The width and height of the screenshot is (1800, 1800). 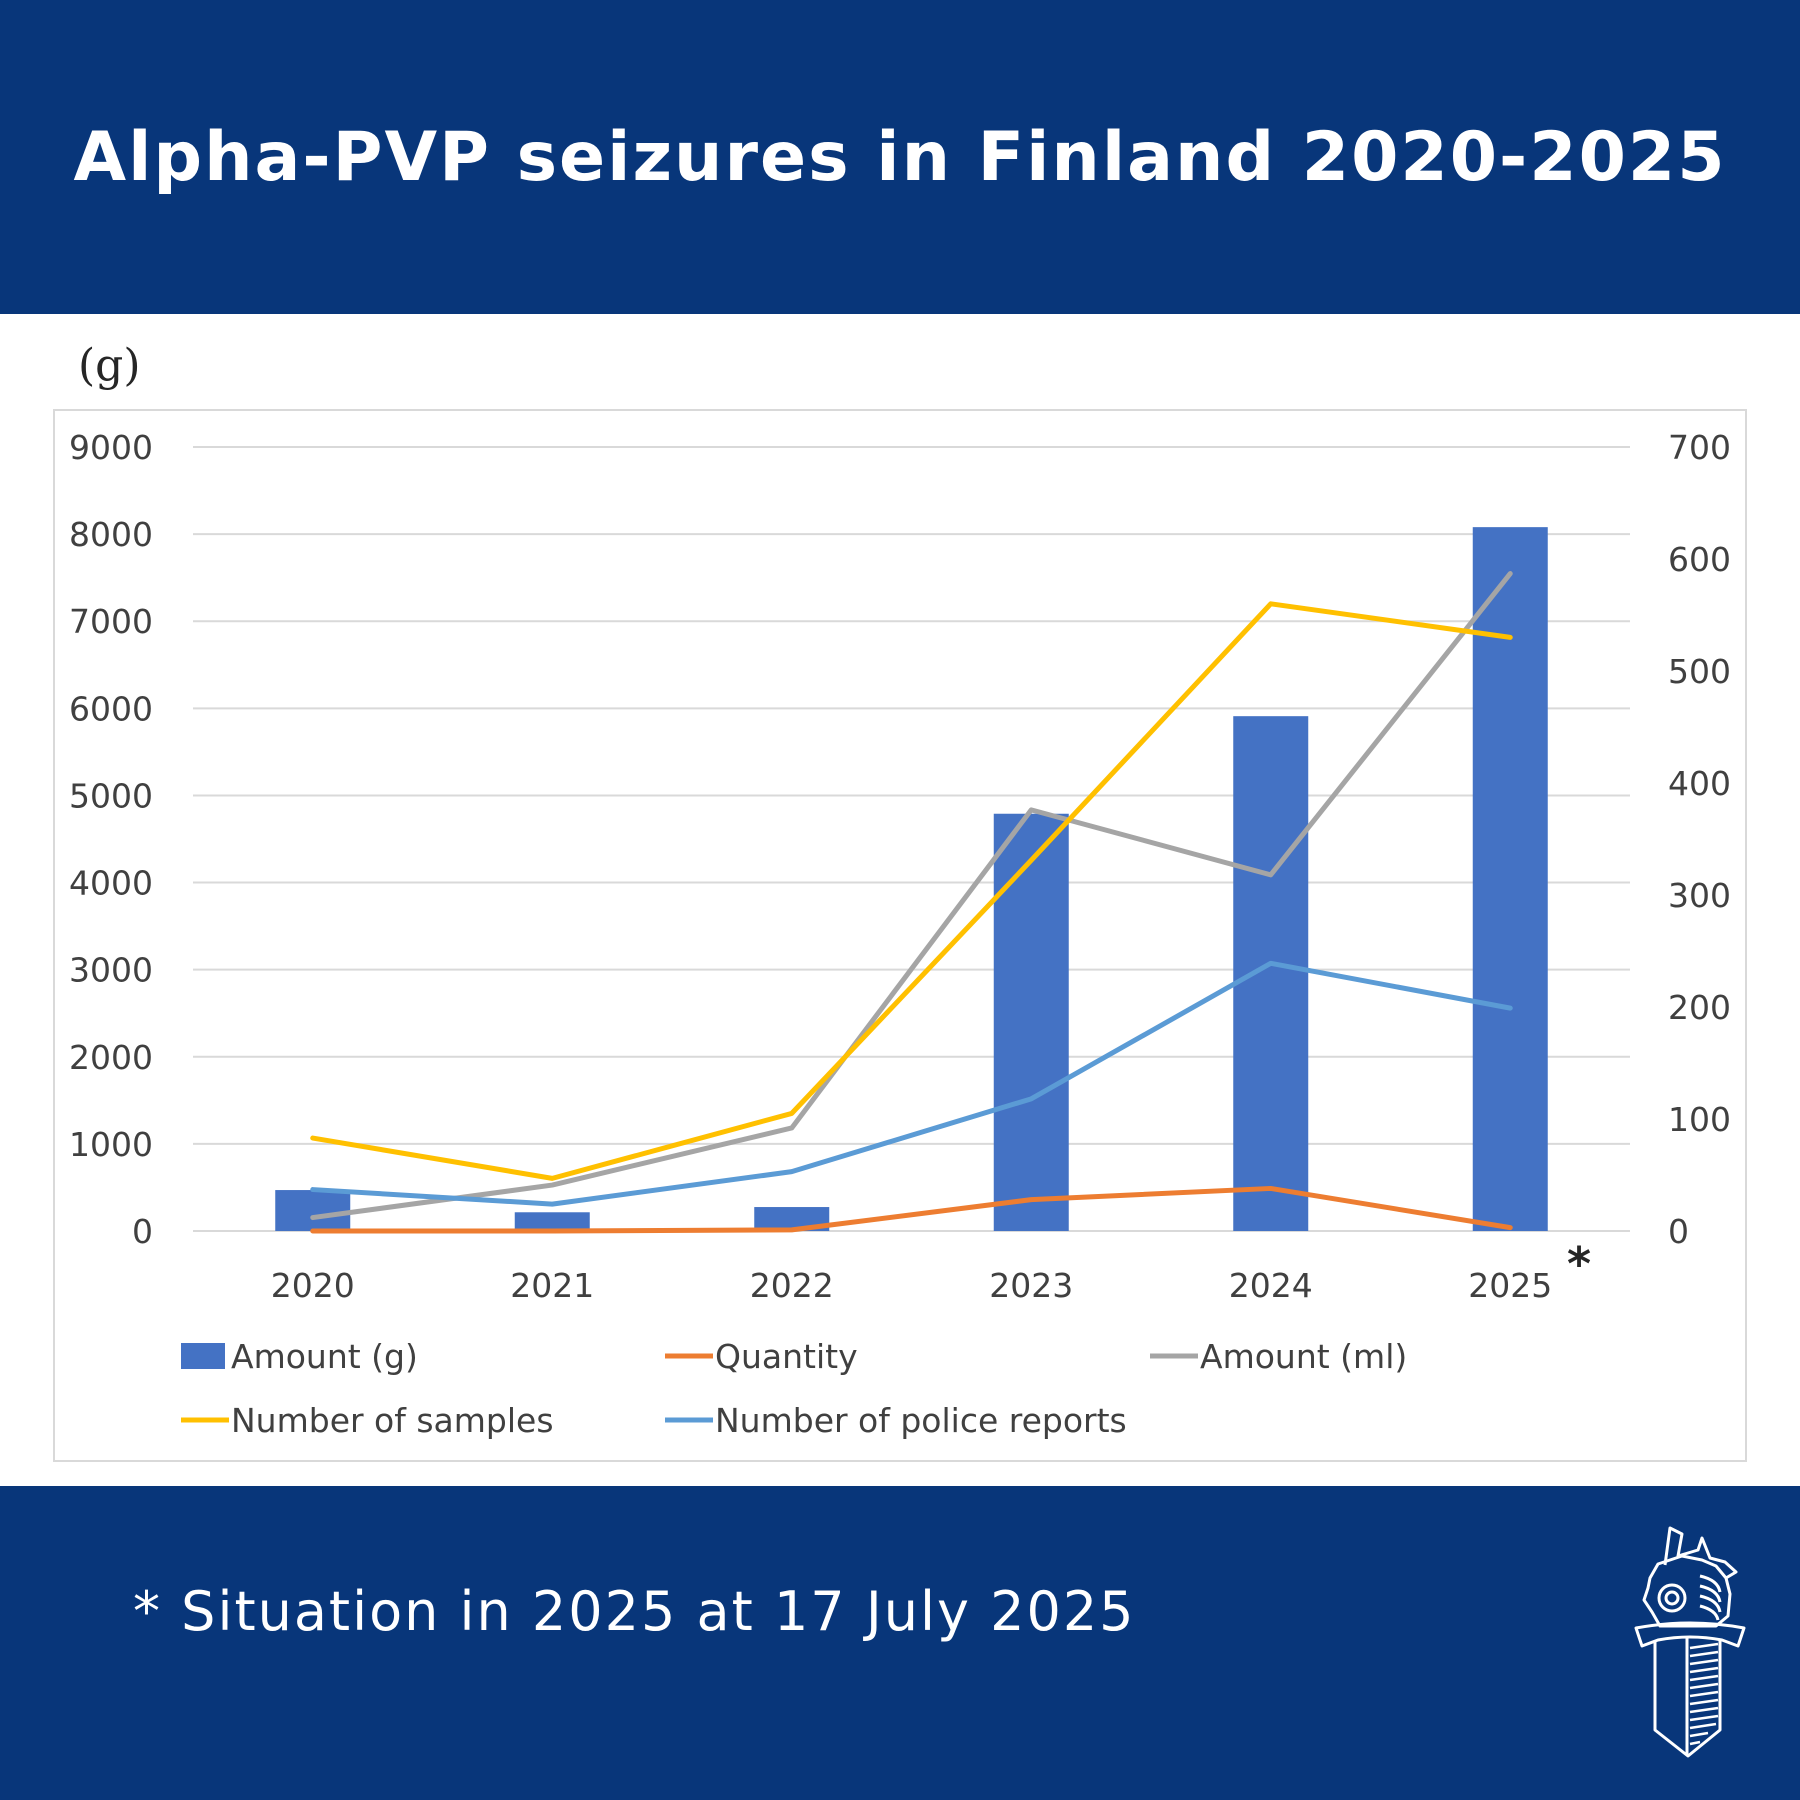 I want to click on left-tick-label: 6000, so click(x=111, y=708).